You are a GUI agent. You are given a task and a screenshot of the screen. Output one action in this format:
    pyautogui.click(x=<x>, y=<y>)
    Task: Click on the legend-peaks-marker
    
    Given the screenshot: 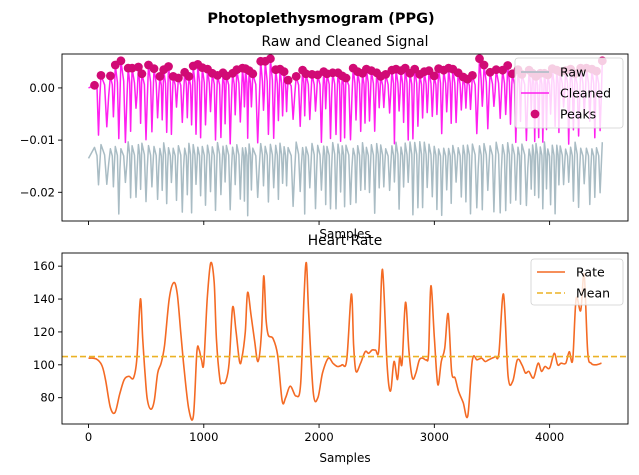 What is the action you would take?
    pyautogui.click(x=535, y=114)
    